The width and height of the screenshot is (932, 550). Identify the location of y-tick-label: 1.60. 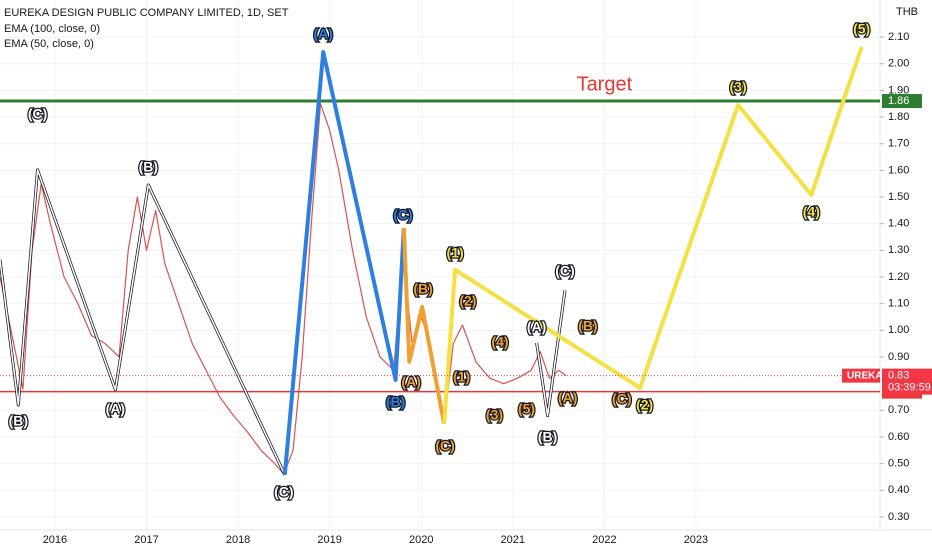
(898, 170).